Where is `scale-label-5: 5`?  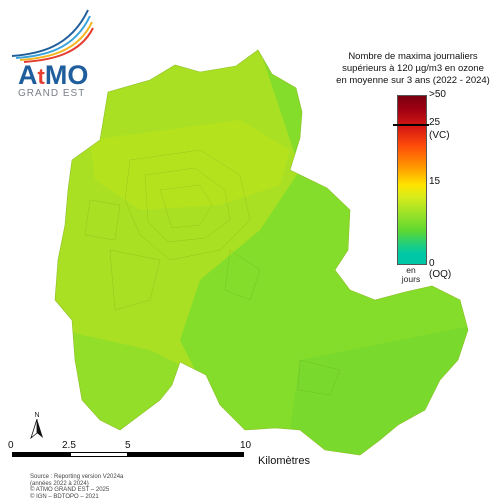
scale-label-5: 5 is located at coordinates (128, 445).